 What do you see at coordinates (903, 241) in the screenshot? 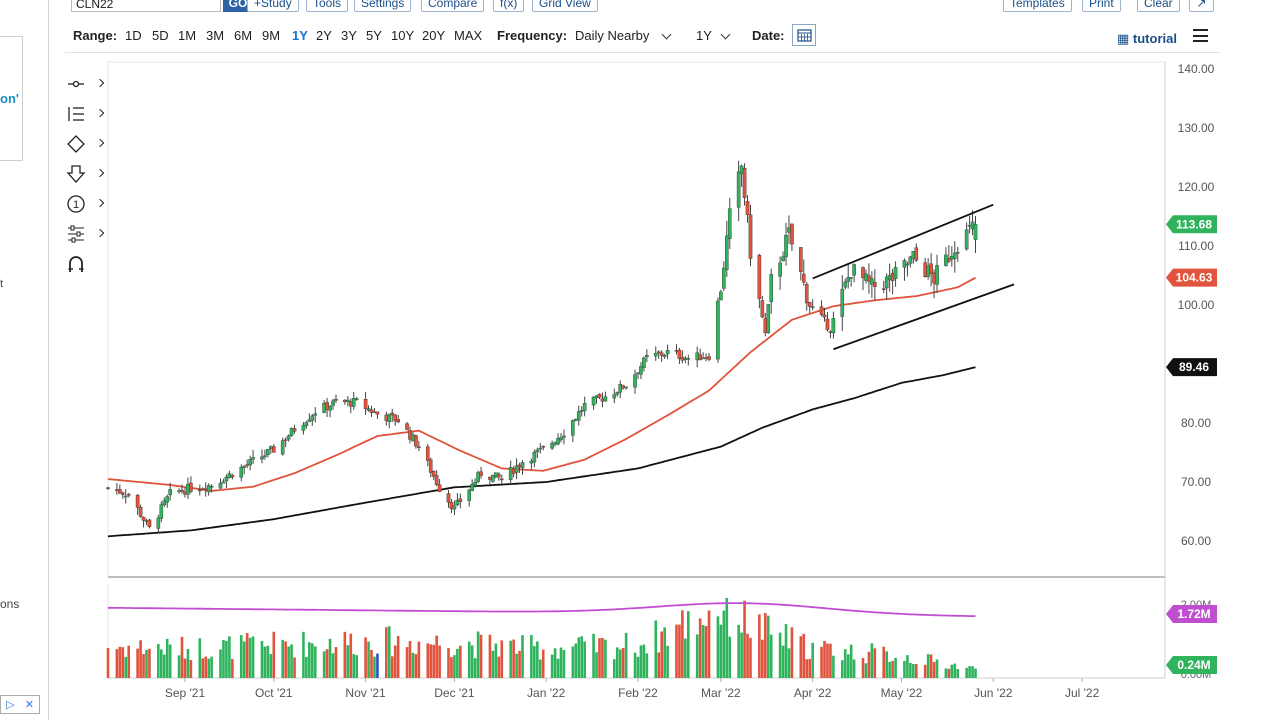
I see `trend-channel-upper` at bounding box center [903, 241].